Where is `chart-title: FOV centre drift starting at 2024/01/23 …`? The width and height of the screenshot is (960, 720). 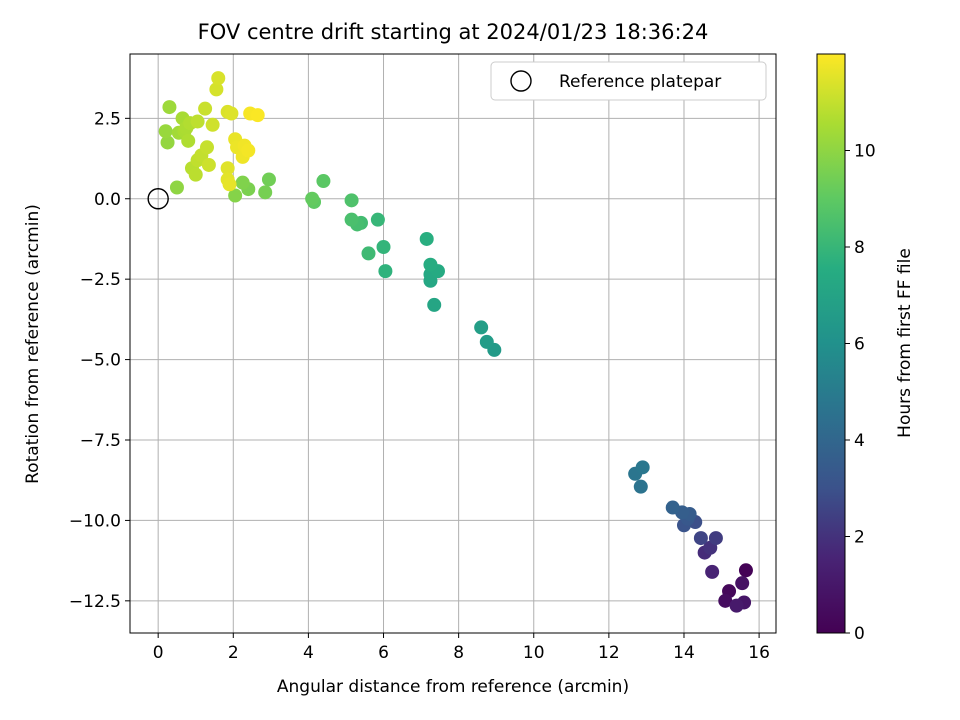 chart-title: FOV centre drift starting at 2024/01/23 … is located at coordinates (453, 32).